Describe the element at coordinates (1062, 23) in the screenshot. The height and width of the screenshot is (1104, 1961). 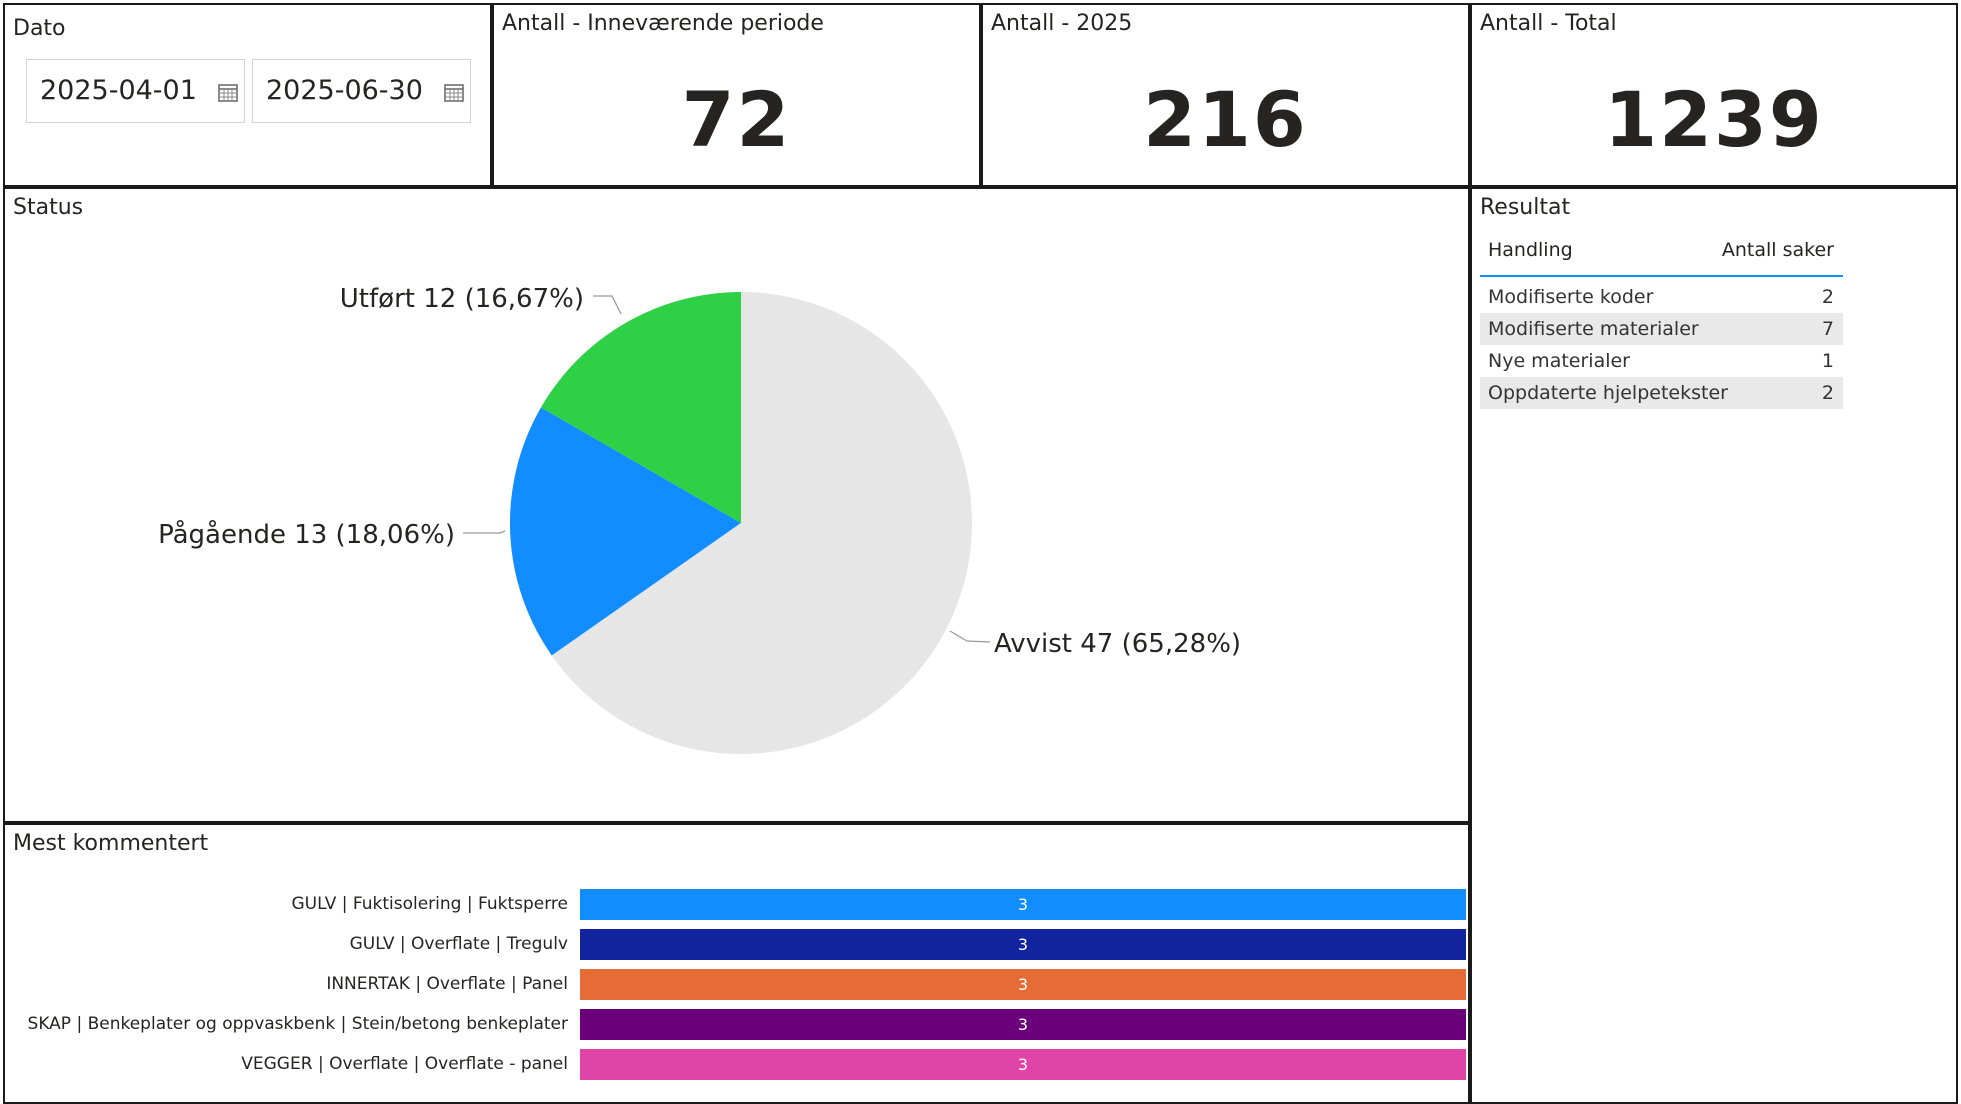
I see `kpi-title: Antall - 2025` at that location.